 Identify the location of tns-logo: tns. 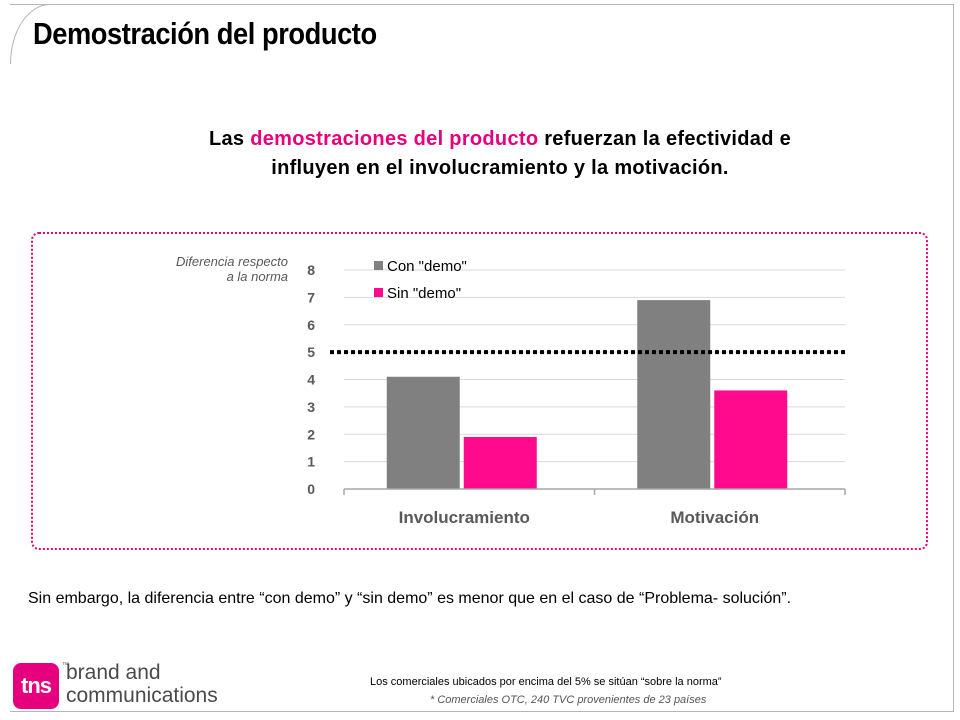
(36, 686).